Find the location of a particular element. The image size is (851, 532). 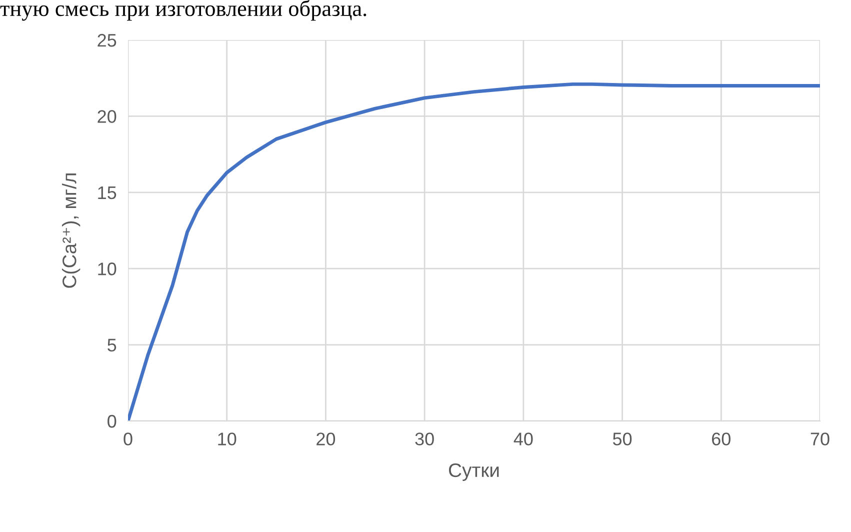

y-tick-label: 25 is located at coordinates (107, 40).